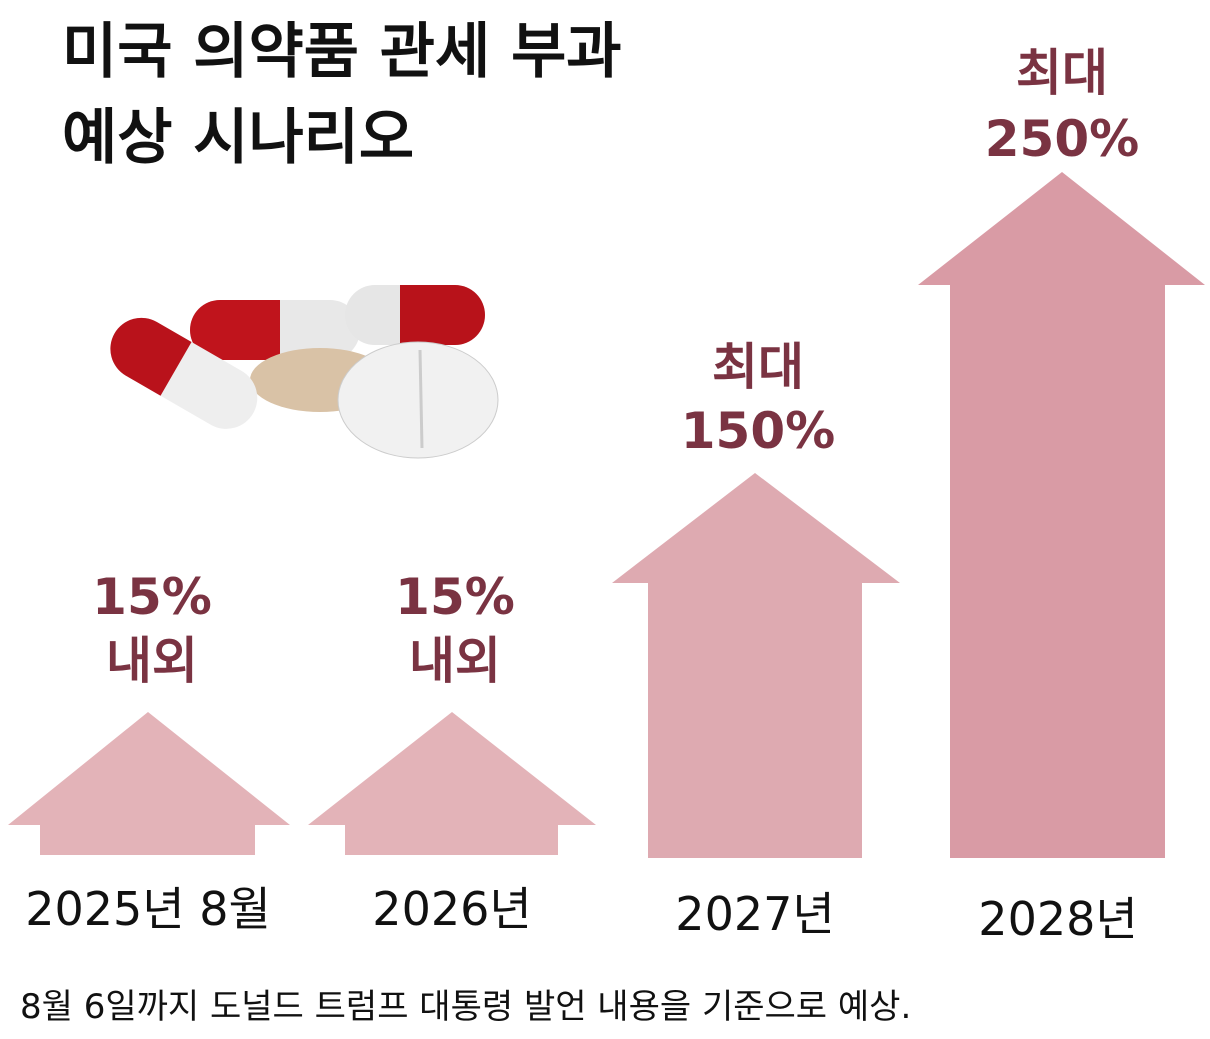  I want to click on scenario-label: 250%, so click(1062, 139).